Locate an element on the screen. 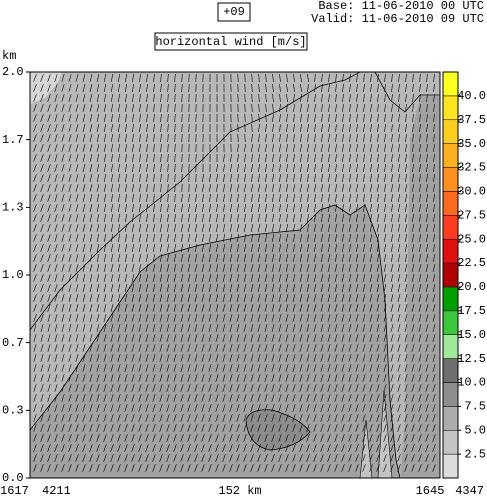  x-label: 4211 is located at coordinates (56, 491).